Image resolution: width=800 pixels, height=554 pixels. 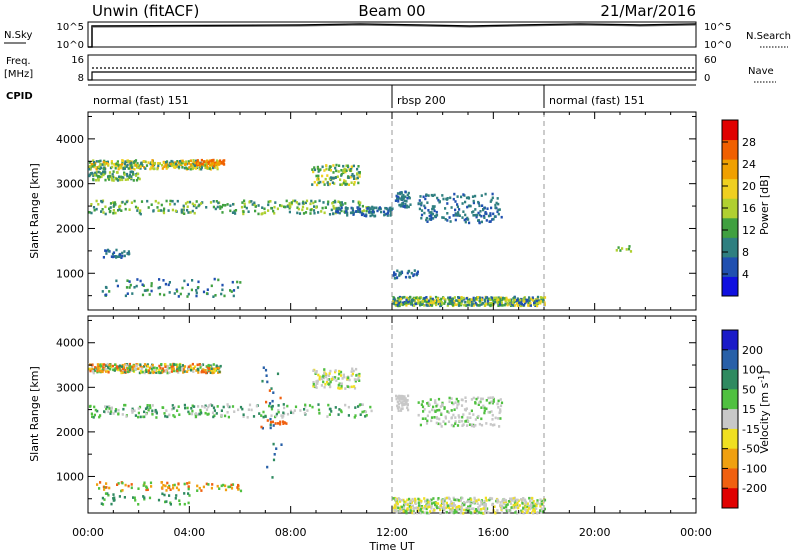 I want to click on colorbar-tick-label: -50, so click(x=751, y=449).